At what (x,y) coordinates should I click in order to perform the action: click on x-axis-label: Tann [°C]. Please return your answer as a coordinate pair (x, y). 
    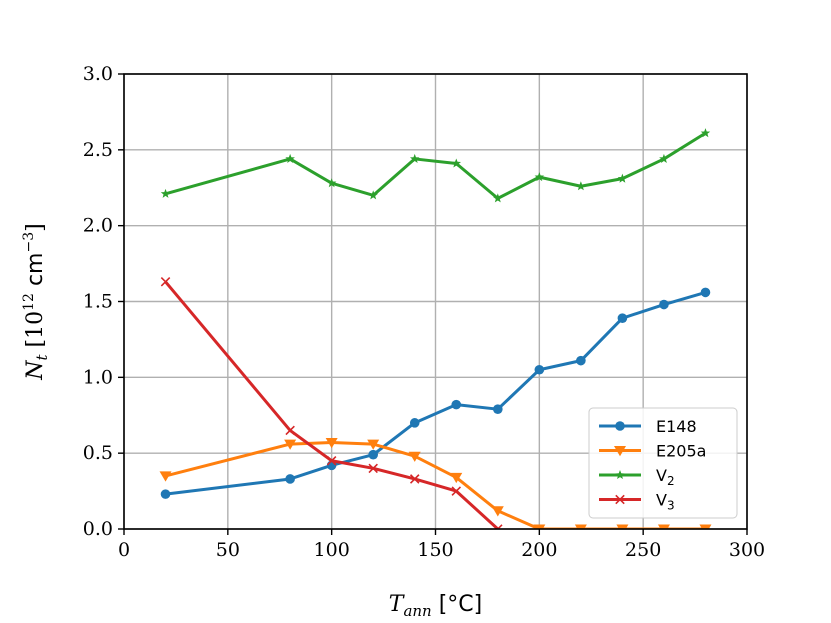
    Looking at the image, I should click on (435, 606).